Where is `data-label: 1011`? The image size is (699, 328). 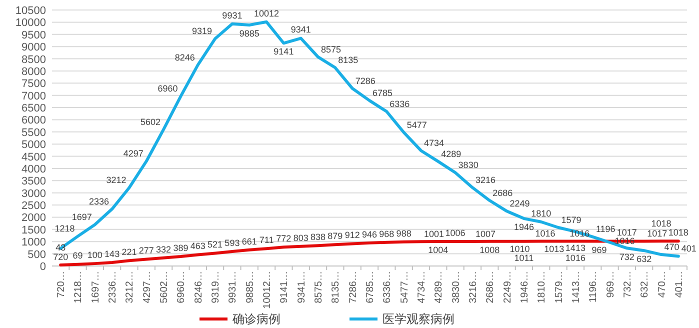
data-label: 1011 is located at coordinates (524, 257).